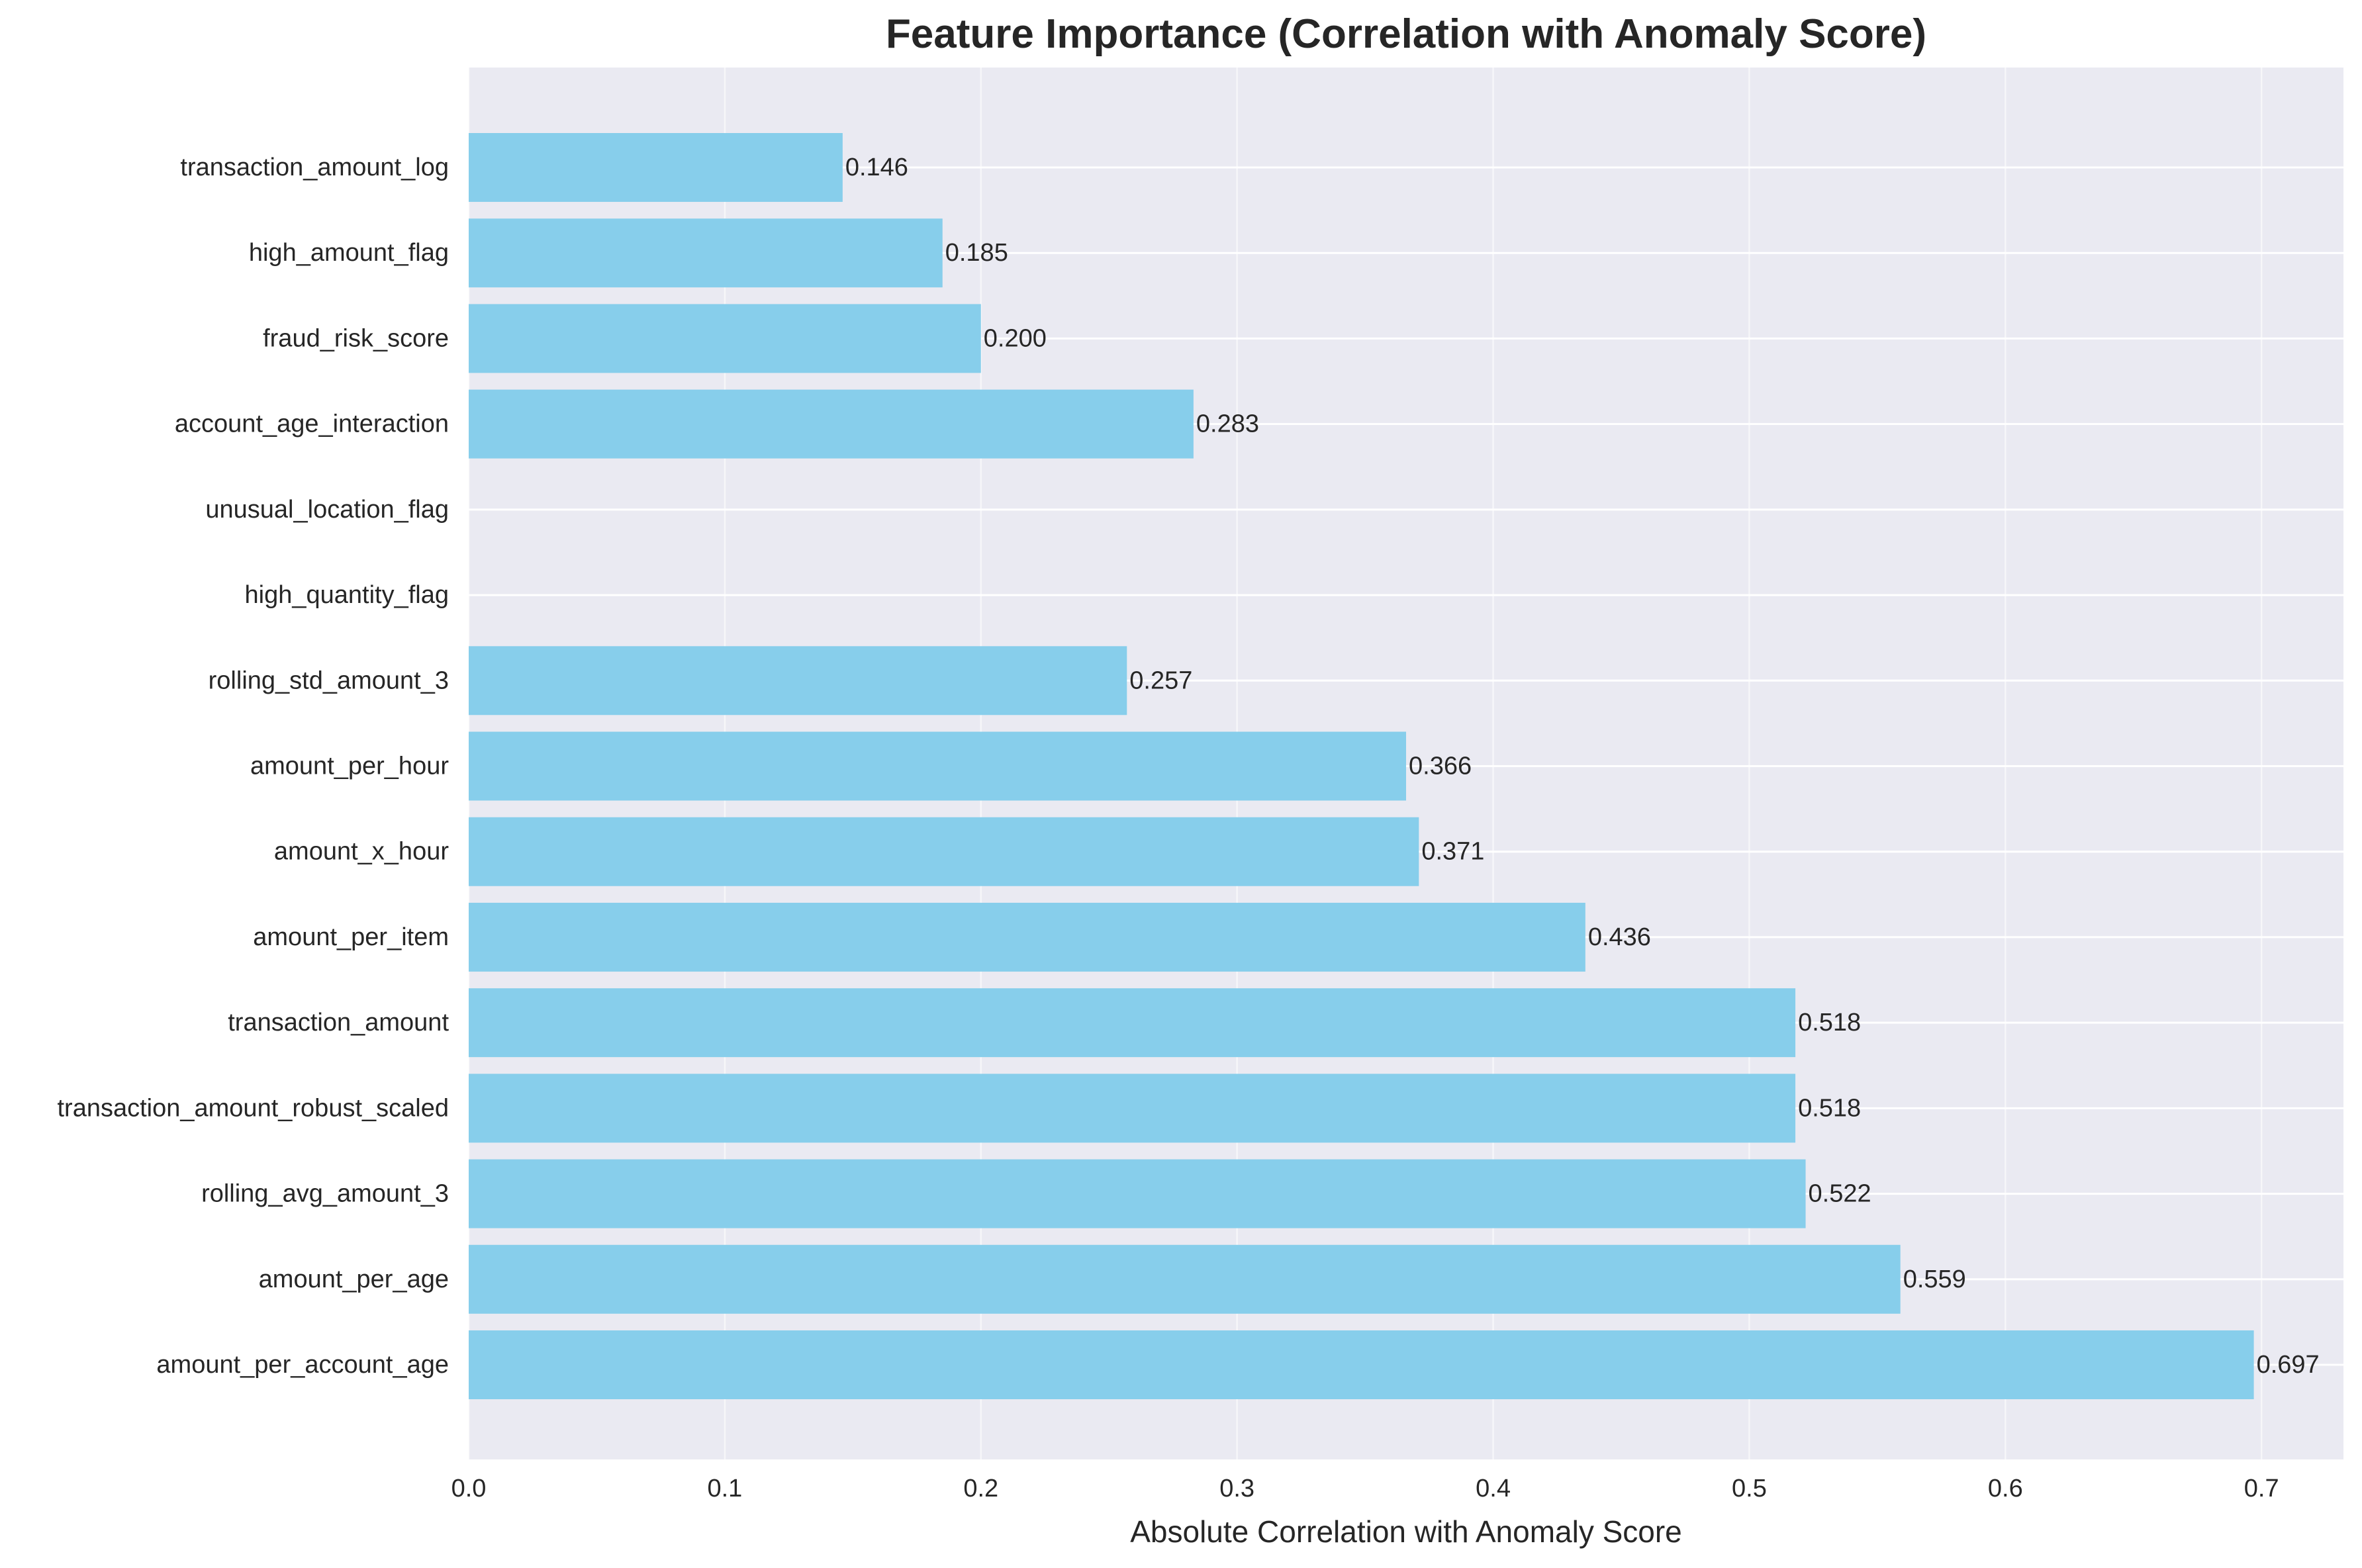 The width and height of the screenshot is (2362, 1568). I want to click on y-tick-label: rolling_std_amount_3, so click(329, 681).